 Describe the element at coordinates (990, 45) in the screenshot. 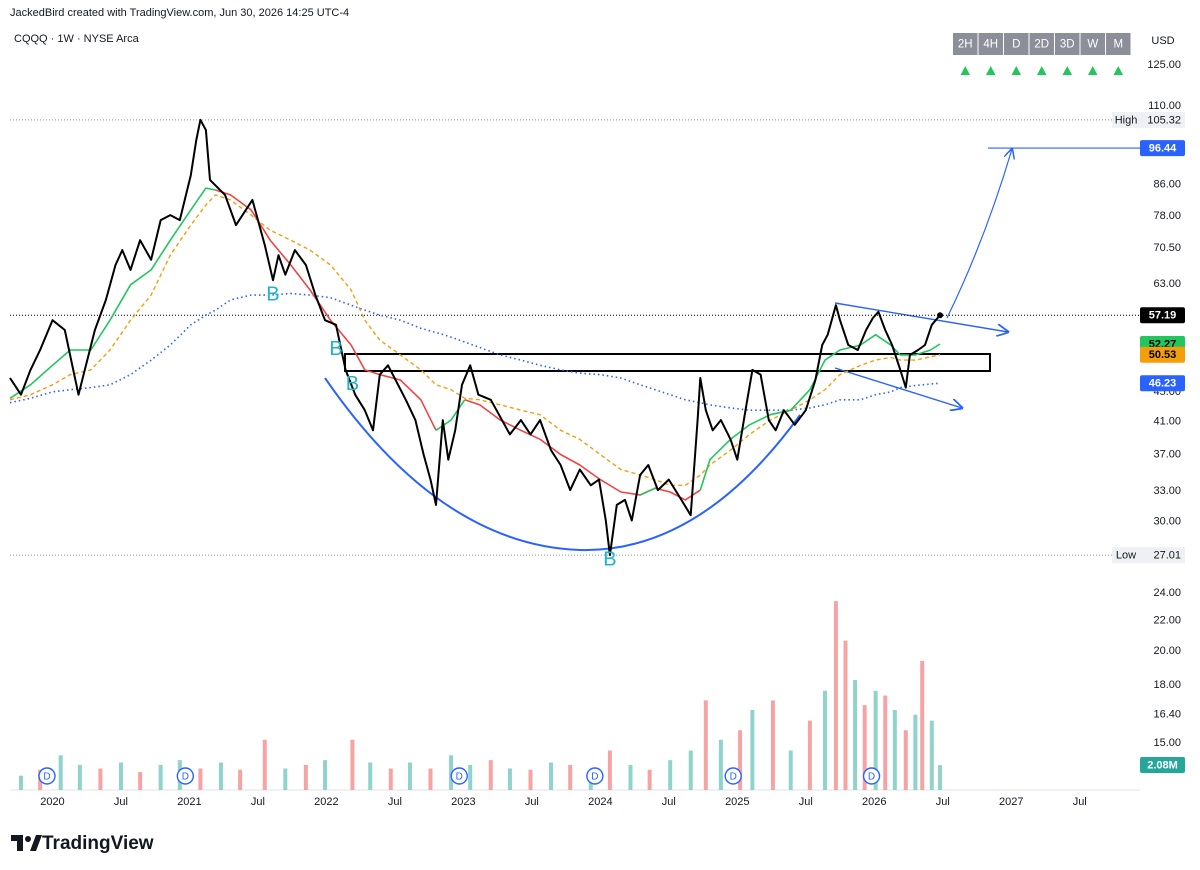

I see `timeframe-label: 4H` at that location.